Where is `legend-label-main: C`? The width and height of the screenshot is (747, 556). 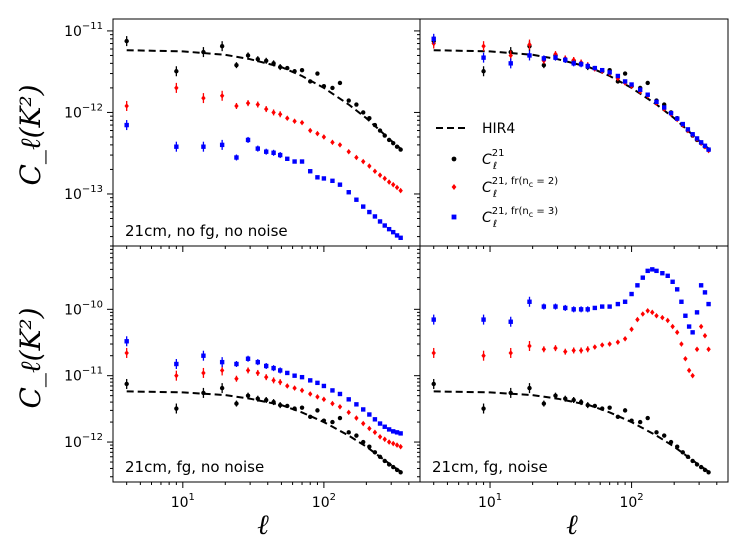
legend-label-main: C is located at coordinates (487, 188).